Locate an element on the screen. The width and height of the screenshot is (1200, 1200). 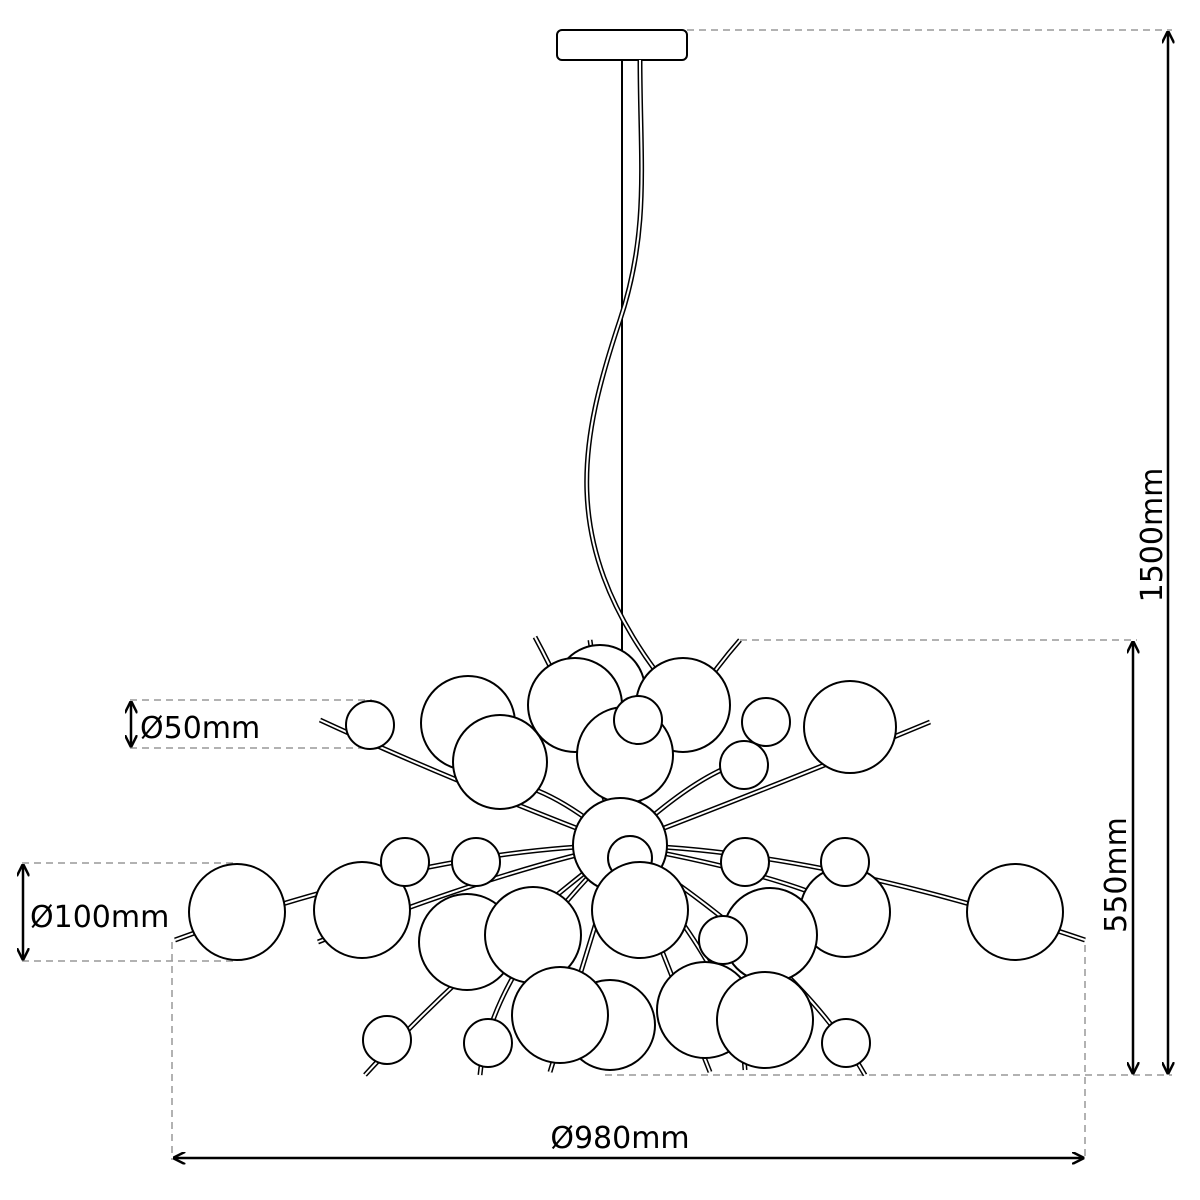
ceiling-canopy is located at coordinates (622, 45).